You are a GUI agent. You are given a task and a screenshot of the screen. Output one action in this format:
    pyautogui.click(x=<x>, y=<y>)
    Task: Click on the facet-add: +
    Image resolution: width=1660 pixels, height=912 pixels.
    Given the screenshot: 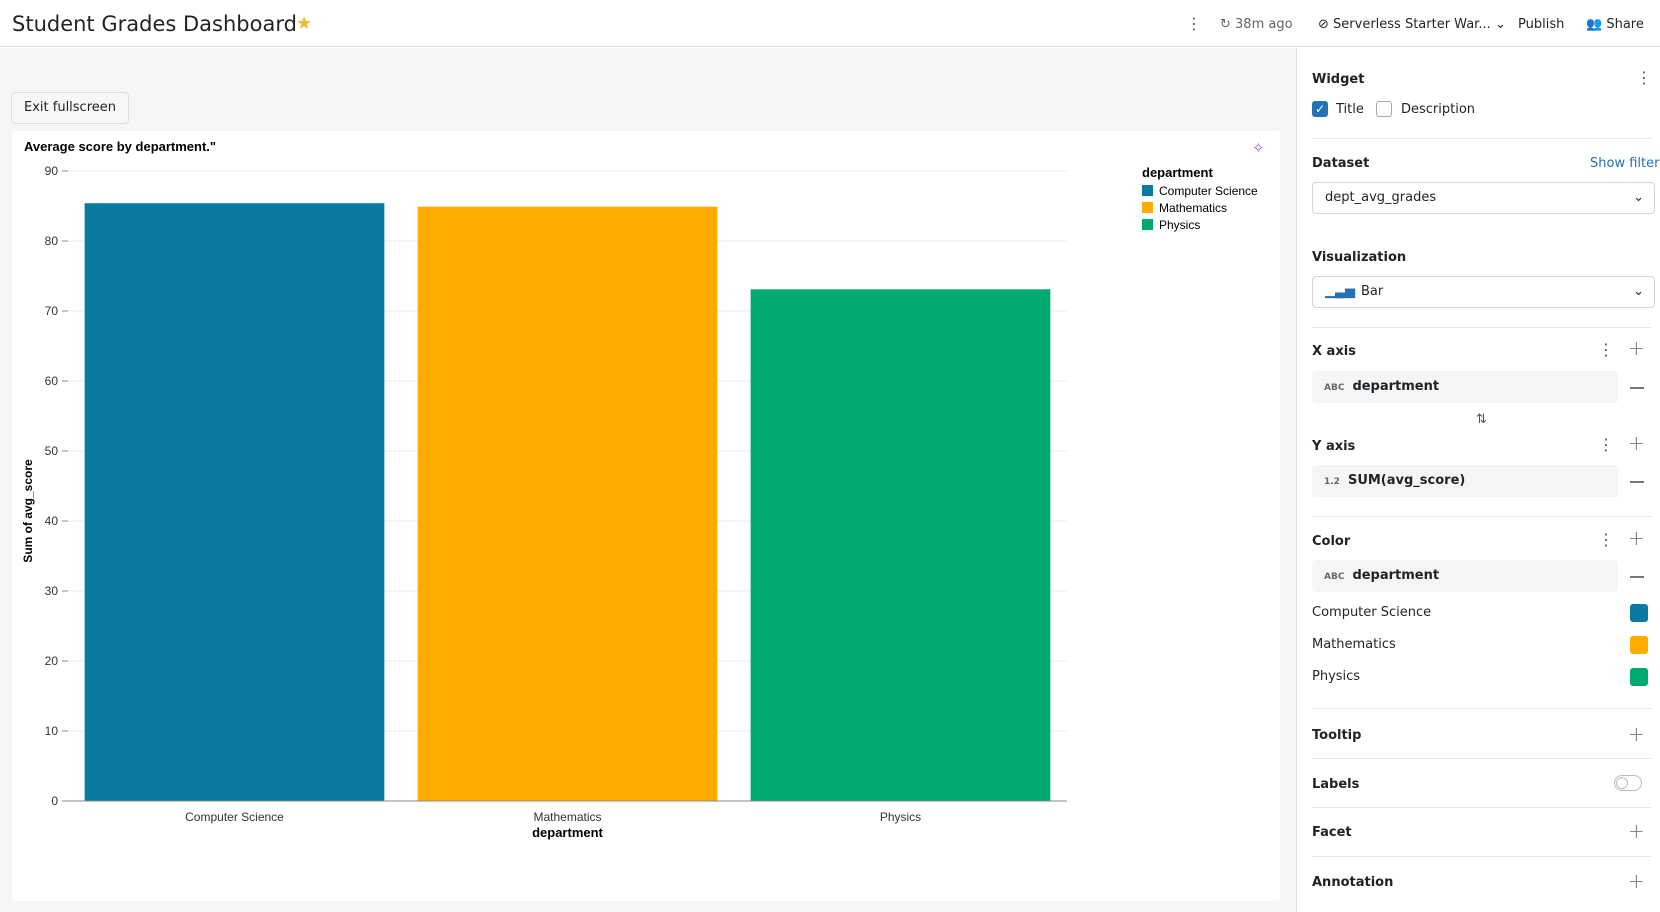 What is the action you would take?
    pyautogui.click(x=1636, y=831)
    